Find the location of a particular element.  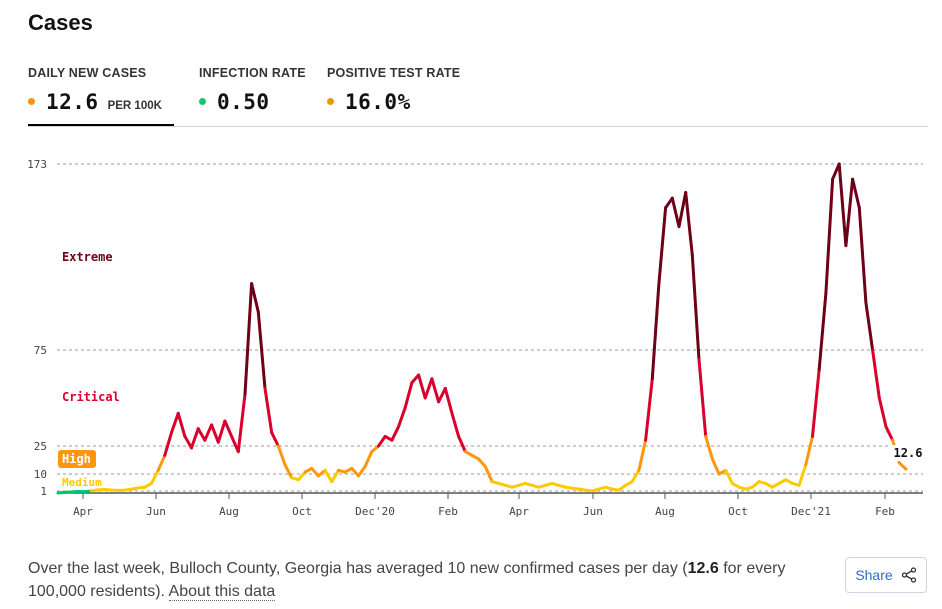

level-label-critical: Critical is located at coordinates (91, 397).